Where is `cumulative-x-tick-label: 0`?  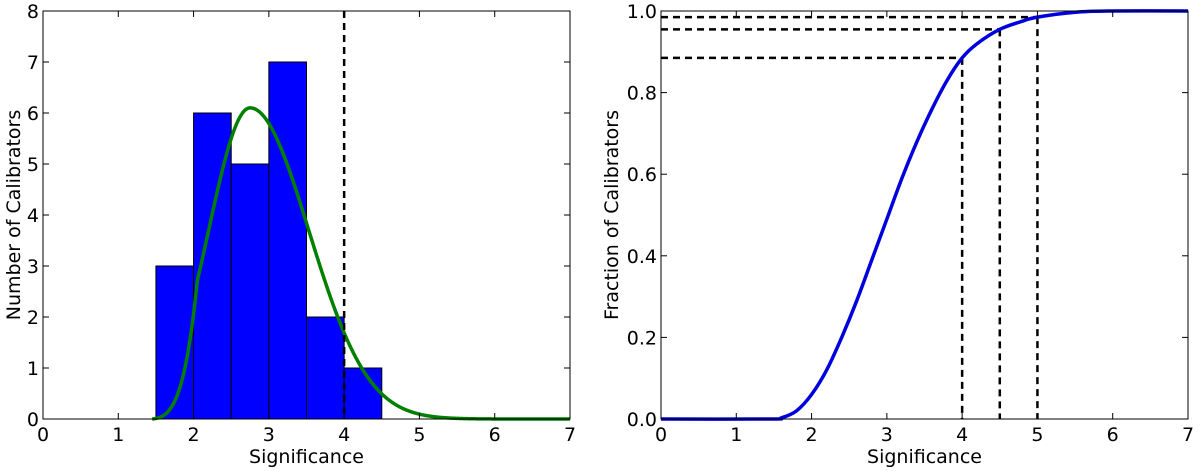 cumulative-x-tick-label: 0 is located at coordinates (661, 435).